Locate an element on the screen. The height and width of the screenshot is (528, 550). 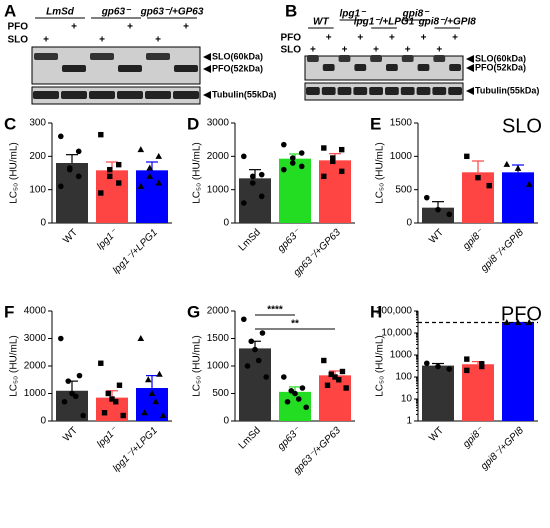
group-label: gpi8⁻ is located at coordinates (416, 14).